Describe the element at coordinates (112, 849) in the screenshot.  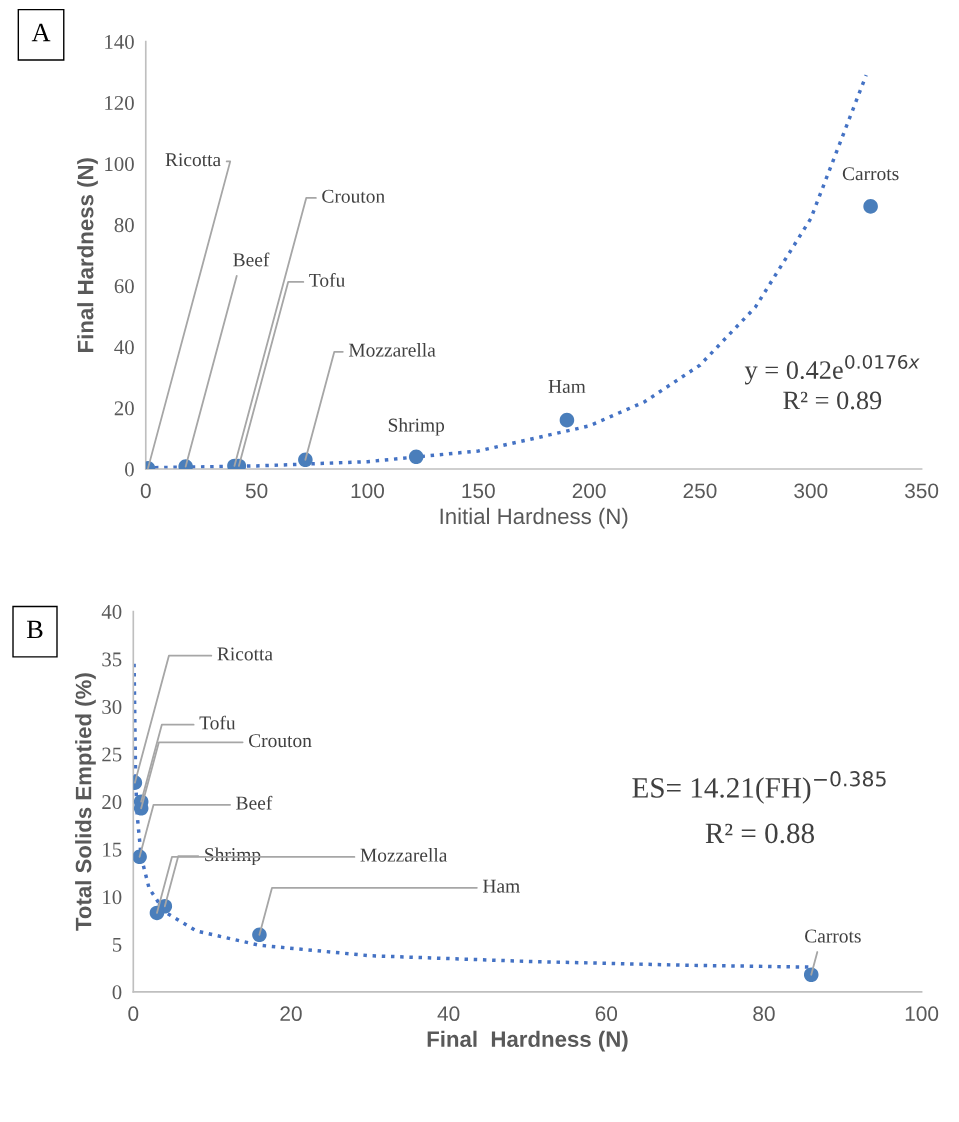
I see `y-tick-label: 15` at that location.